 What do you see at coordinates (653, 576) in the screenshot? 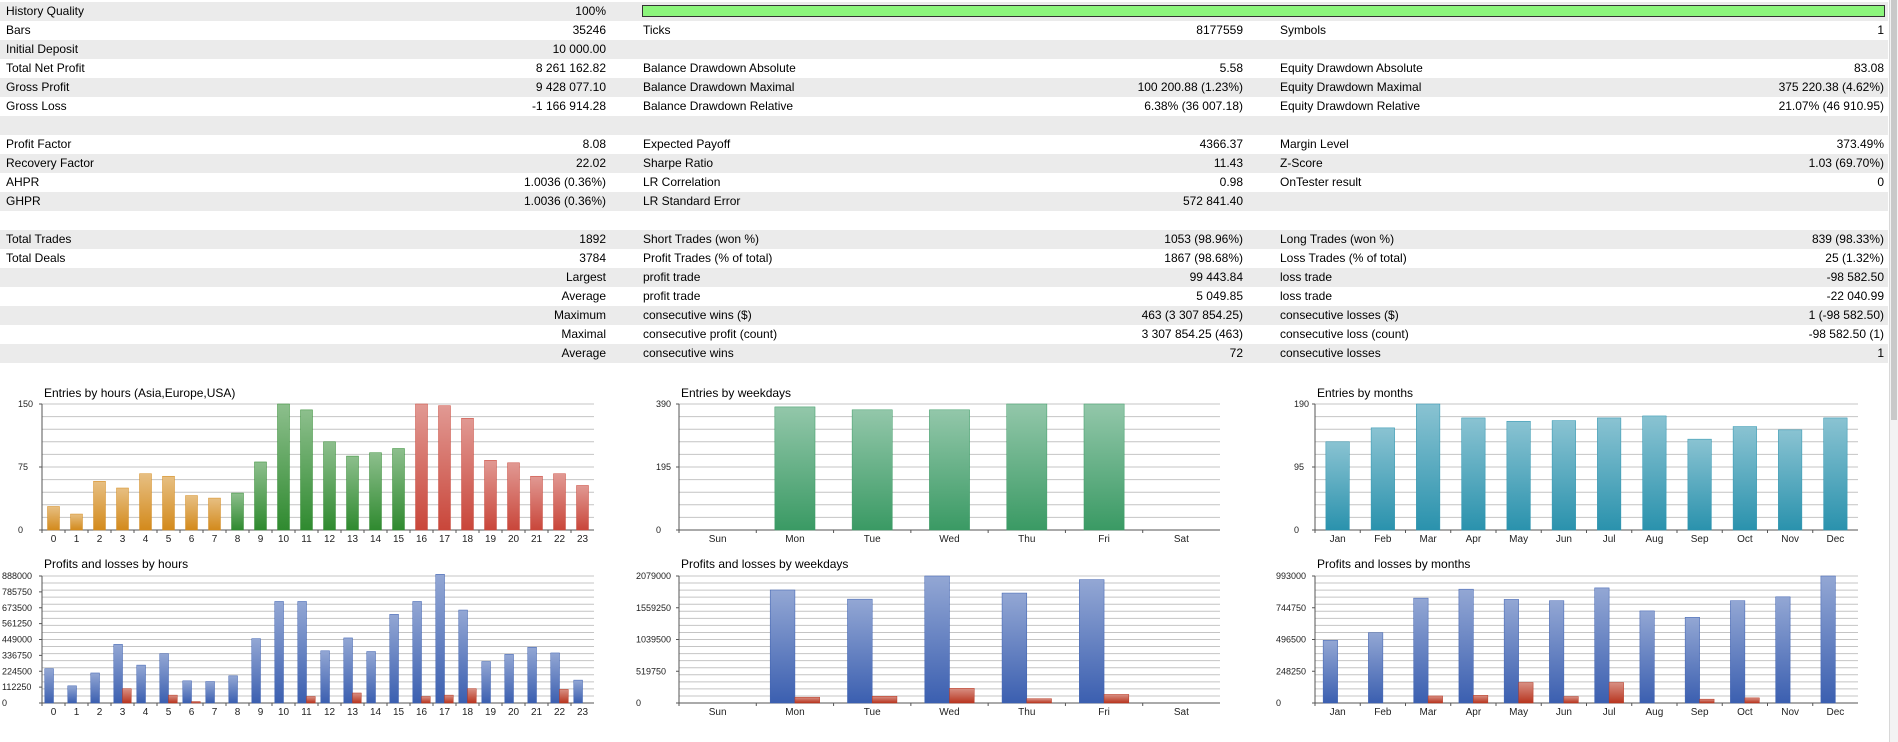
I see `y-tick-label: 2079000` at bounding box center [653, 576].